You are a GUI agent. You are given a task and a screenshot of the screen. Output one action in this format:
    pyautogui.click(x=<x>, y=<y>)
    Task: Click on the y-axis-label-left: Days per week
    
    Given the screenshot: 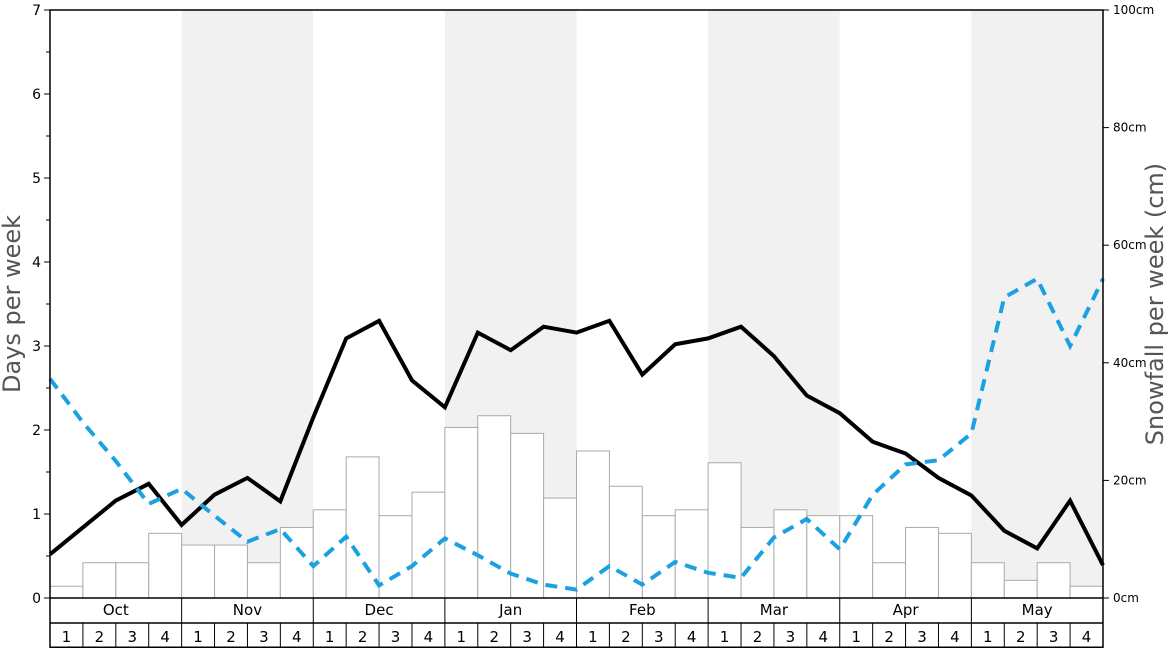 What is the action you would take?
    pyautogui.click(x=13, y=304)
    